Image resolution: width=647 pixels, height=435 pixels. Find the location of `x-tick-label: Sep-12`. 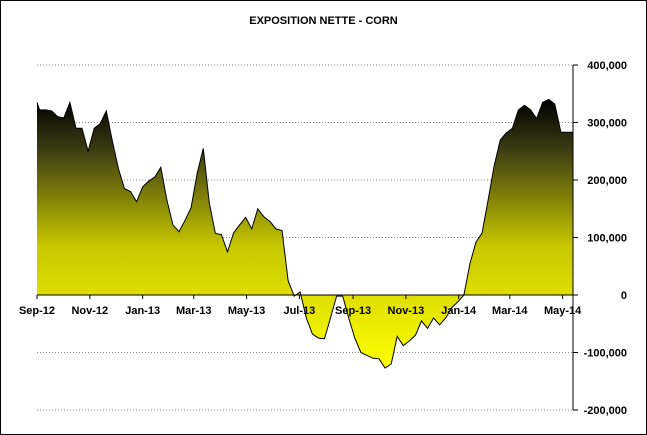

x-tick-label: Sep-12 is located at coordinates (37, 311).